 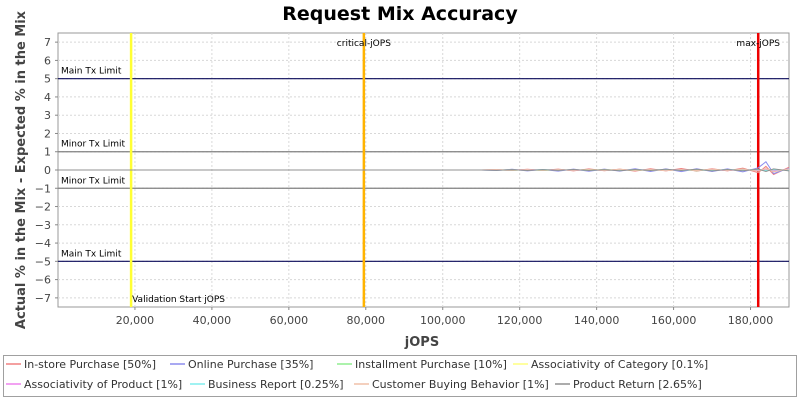 I want to click on y-tick-label: 2, so click(x=47, y=133).